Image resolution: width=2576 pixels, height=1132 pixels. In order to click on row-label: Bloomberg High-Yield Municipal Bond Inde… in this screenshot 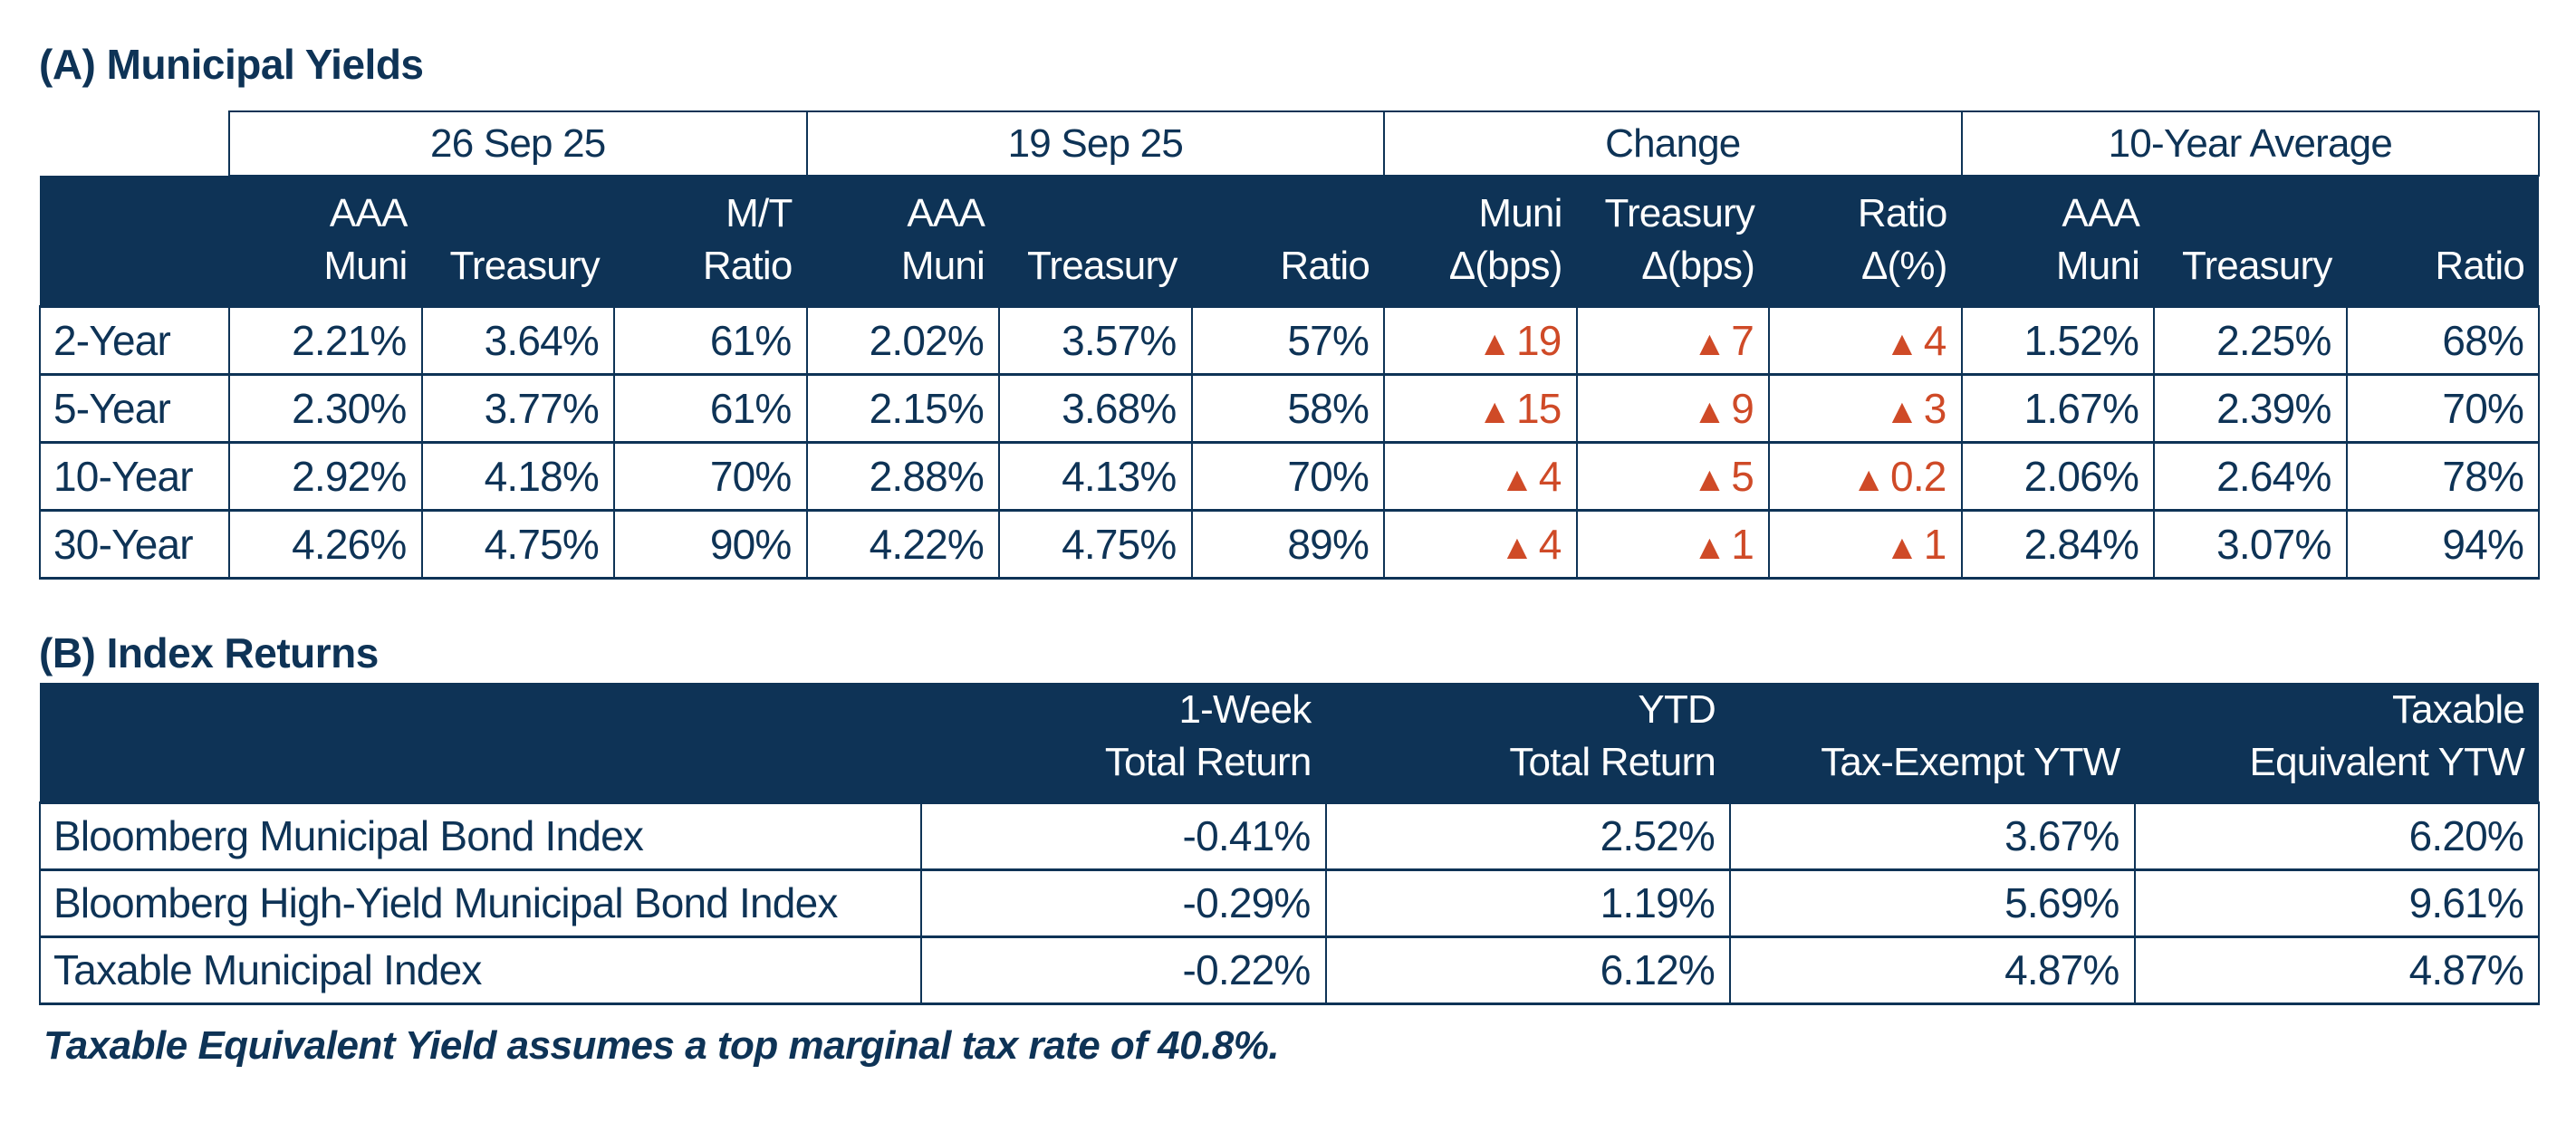, I will do `click(480, 903)`.